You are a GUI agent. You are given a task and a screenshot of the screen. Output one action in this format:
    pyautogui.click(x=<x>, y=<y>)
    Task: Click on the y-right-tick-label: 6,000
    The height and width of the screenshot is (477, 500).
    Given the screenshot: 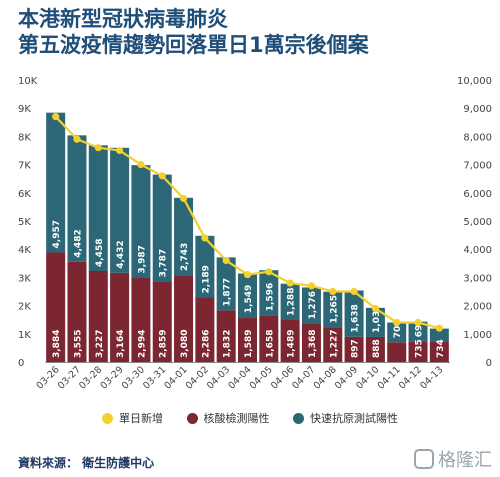 What is the action you would take?
    pyautogui.click(x=477, y=194)
    